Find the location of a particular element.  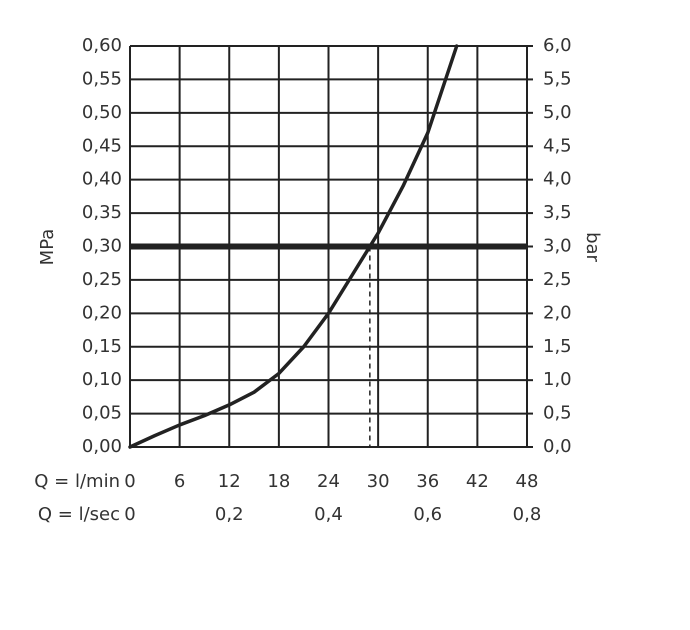

y-tick-label: 0,05 is located at coordinates (102, 413).